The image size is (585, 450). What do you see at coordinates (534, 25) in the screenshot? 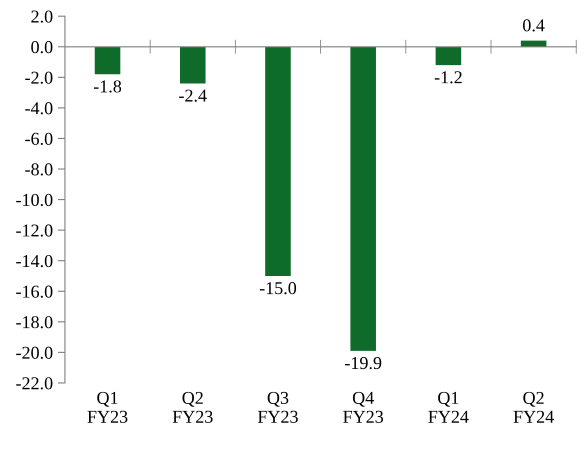
I see `data-label: 0.4` at bounding box center [534, 25].